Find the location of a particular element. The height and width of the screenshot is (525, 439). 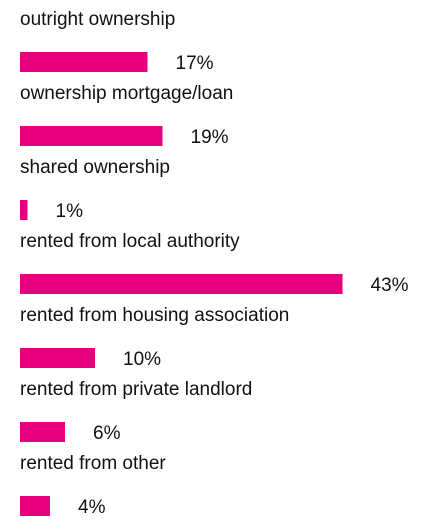

value-label: 10% is located at coordinates (142, 359).